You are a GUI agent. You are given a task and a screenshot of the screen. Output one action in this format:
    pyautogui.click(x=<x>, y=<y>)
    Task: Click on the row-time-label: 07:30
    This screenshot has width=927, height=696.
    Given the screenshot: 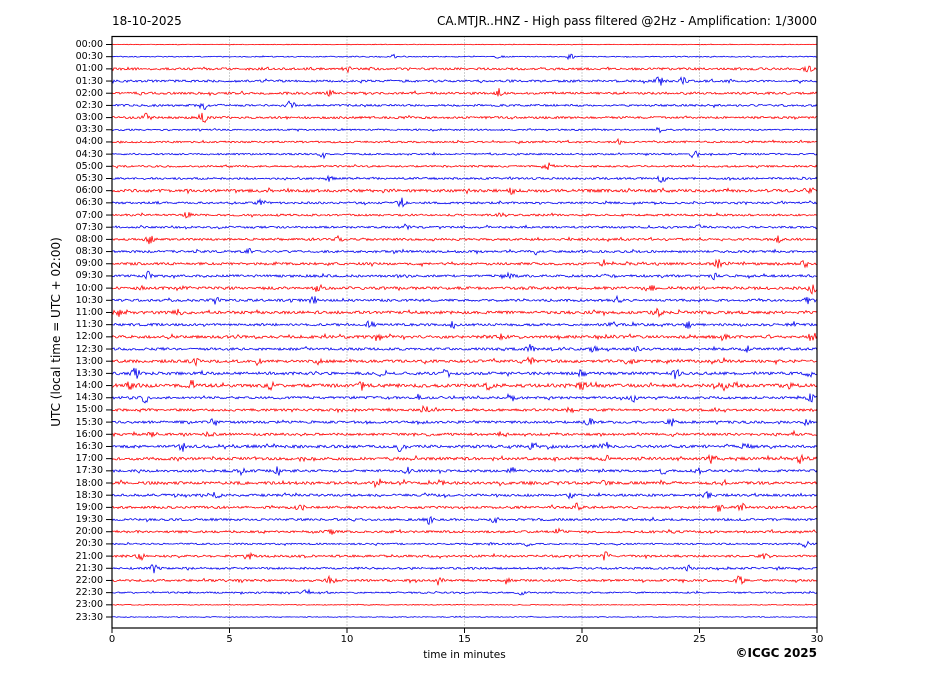 What is the action you would take?
    pyautogui.click(x=89, y=227)
    